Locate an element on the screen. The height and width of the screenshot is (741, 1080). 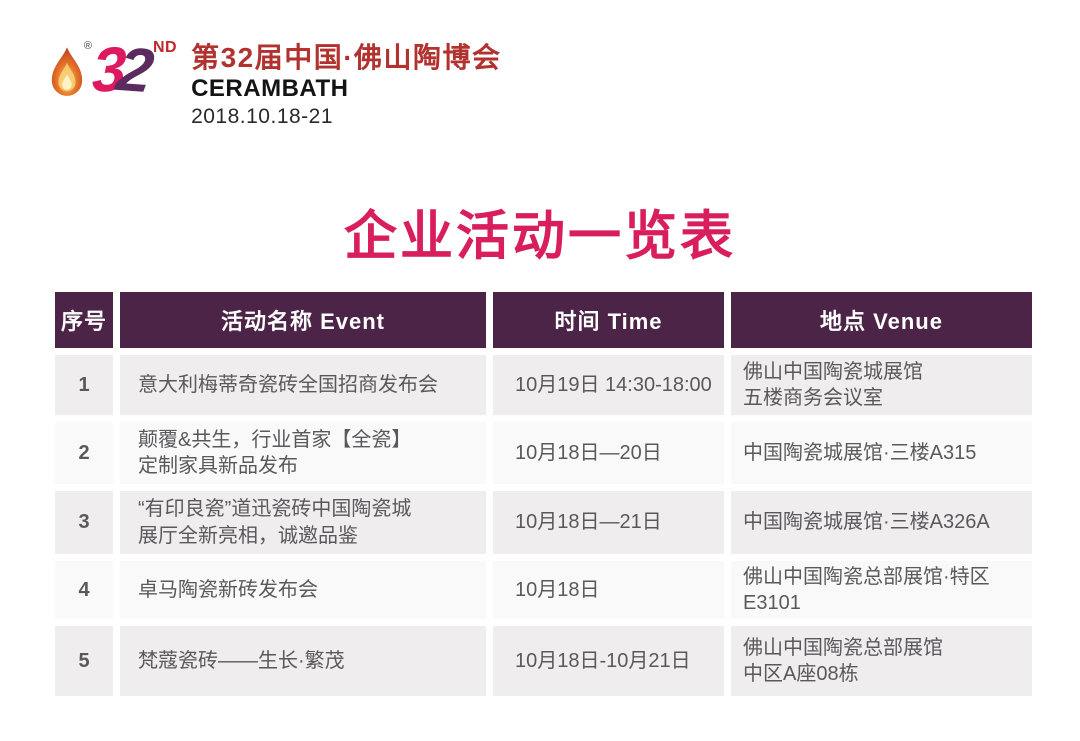
venue-line: 中国陶瓷城展馆·三楼A326A is located at coordinates (866, 522).